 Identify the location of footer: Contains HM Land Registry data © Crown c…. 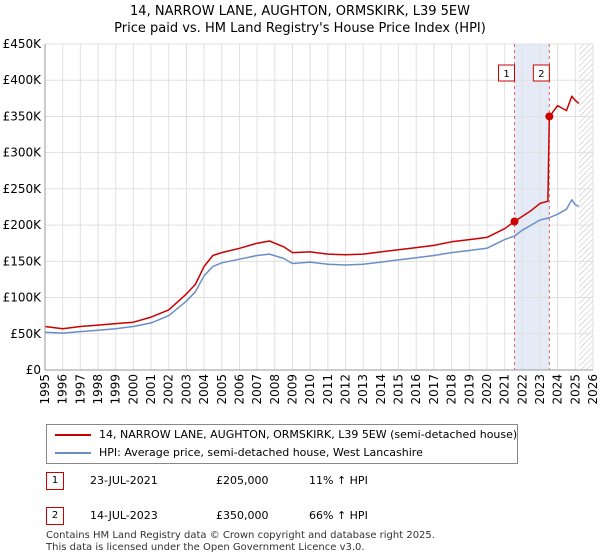
(240, 542).